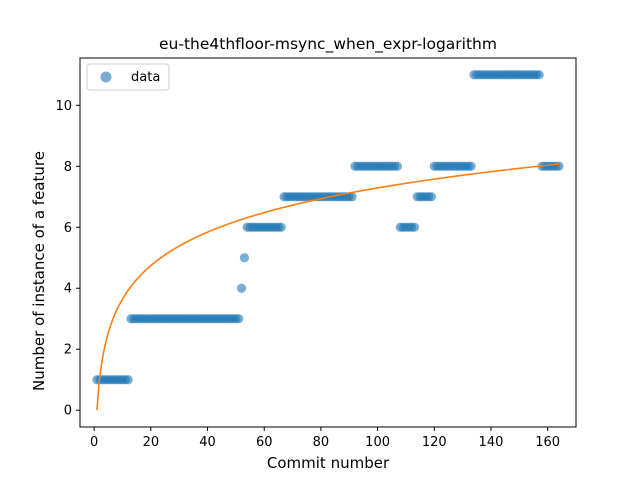 Image resolution: width=640 pixels, height=480 pixels. I want to click on legend-box, so click(128, 77).